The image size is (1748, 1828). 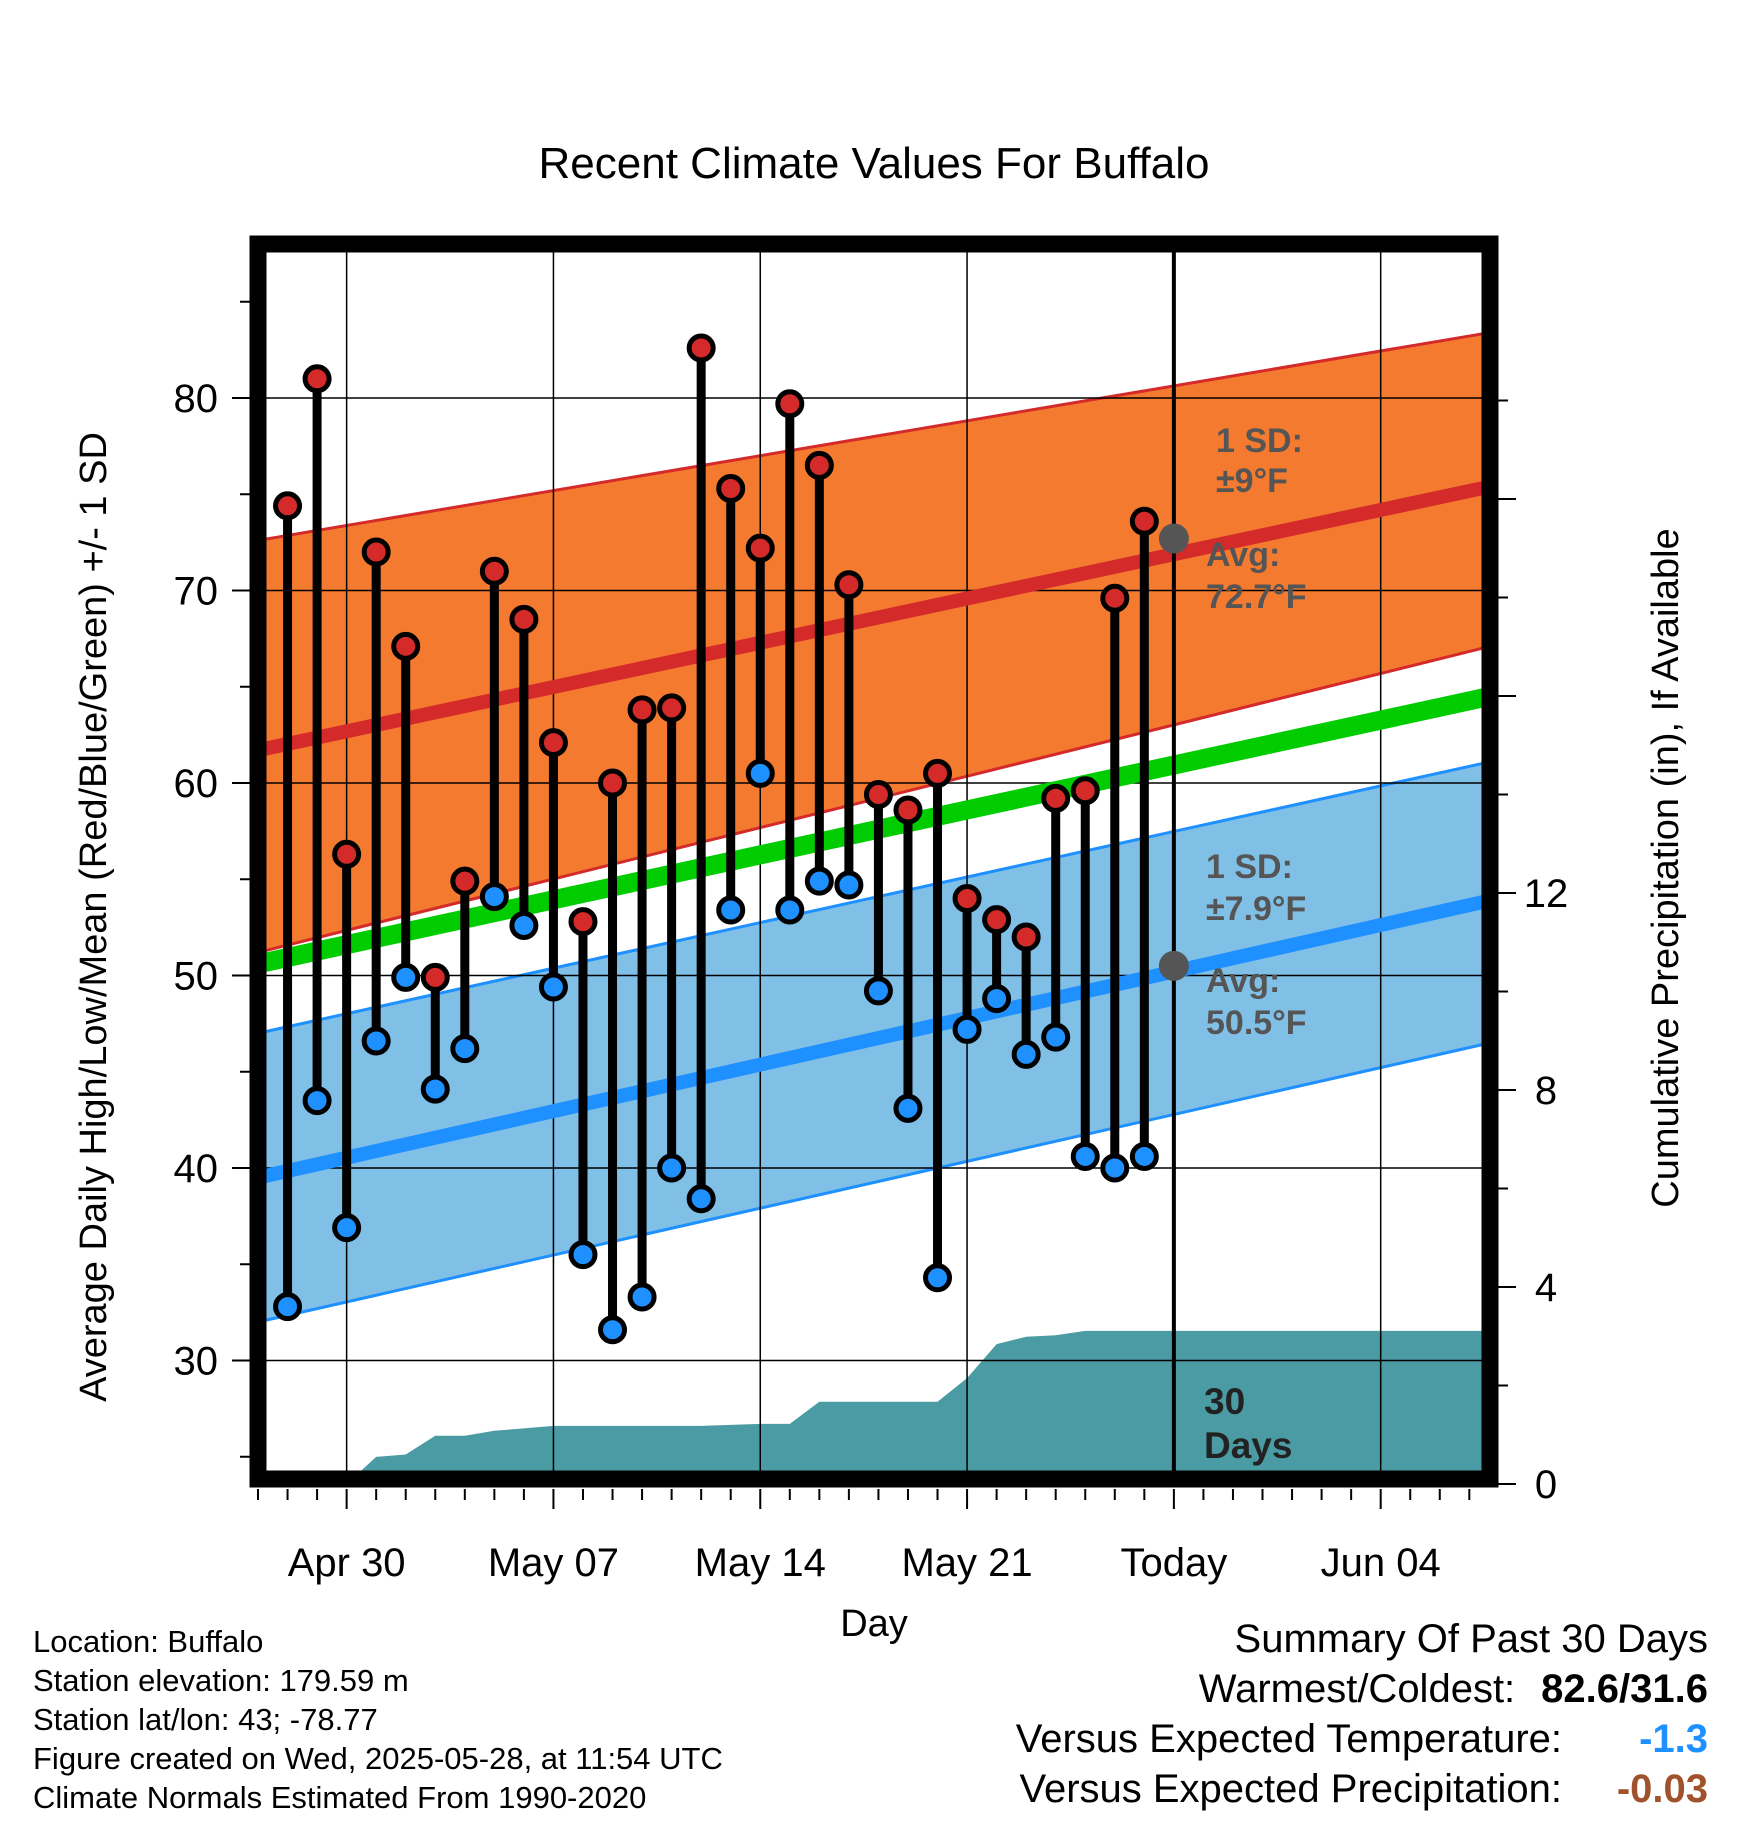 What do you see at coordinates (1381, 1563) in the screenshot?
I see `x-tick-label: Jun 04` at bounding box center [1381, 1563].